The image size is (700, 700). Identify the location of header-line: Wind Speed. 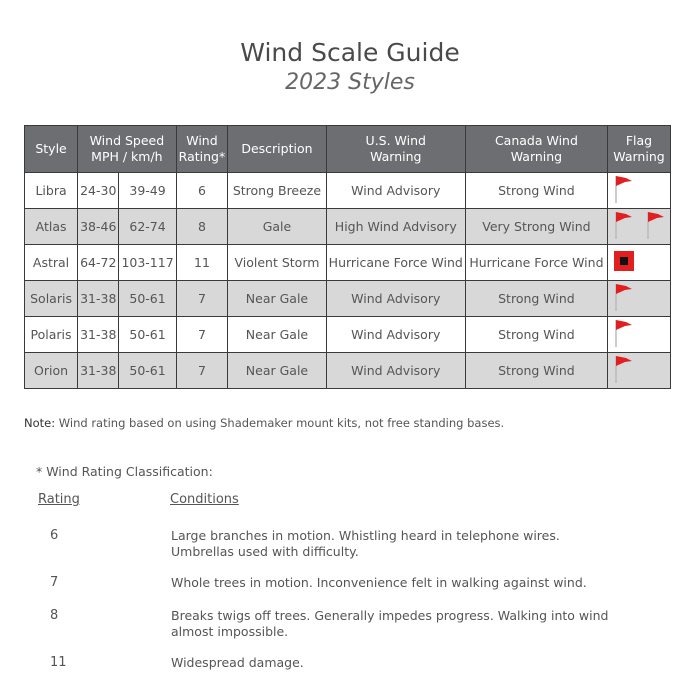
(127, 140).